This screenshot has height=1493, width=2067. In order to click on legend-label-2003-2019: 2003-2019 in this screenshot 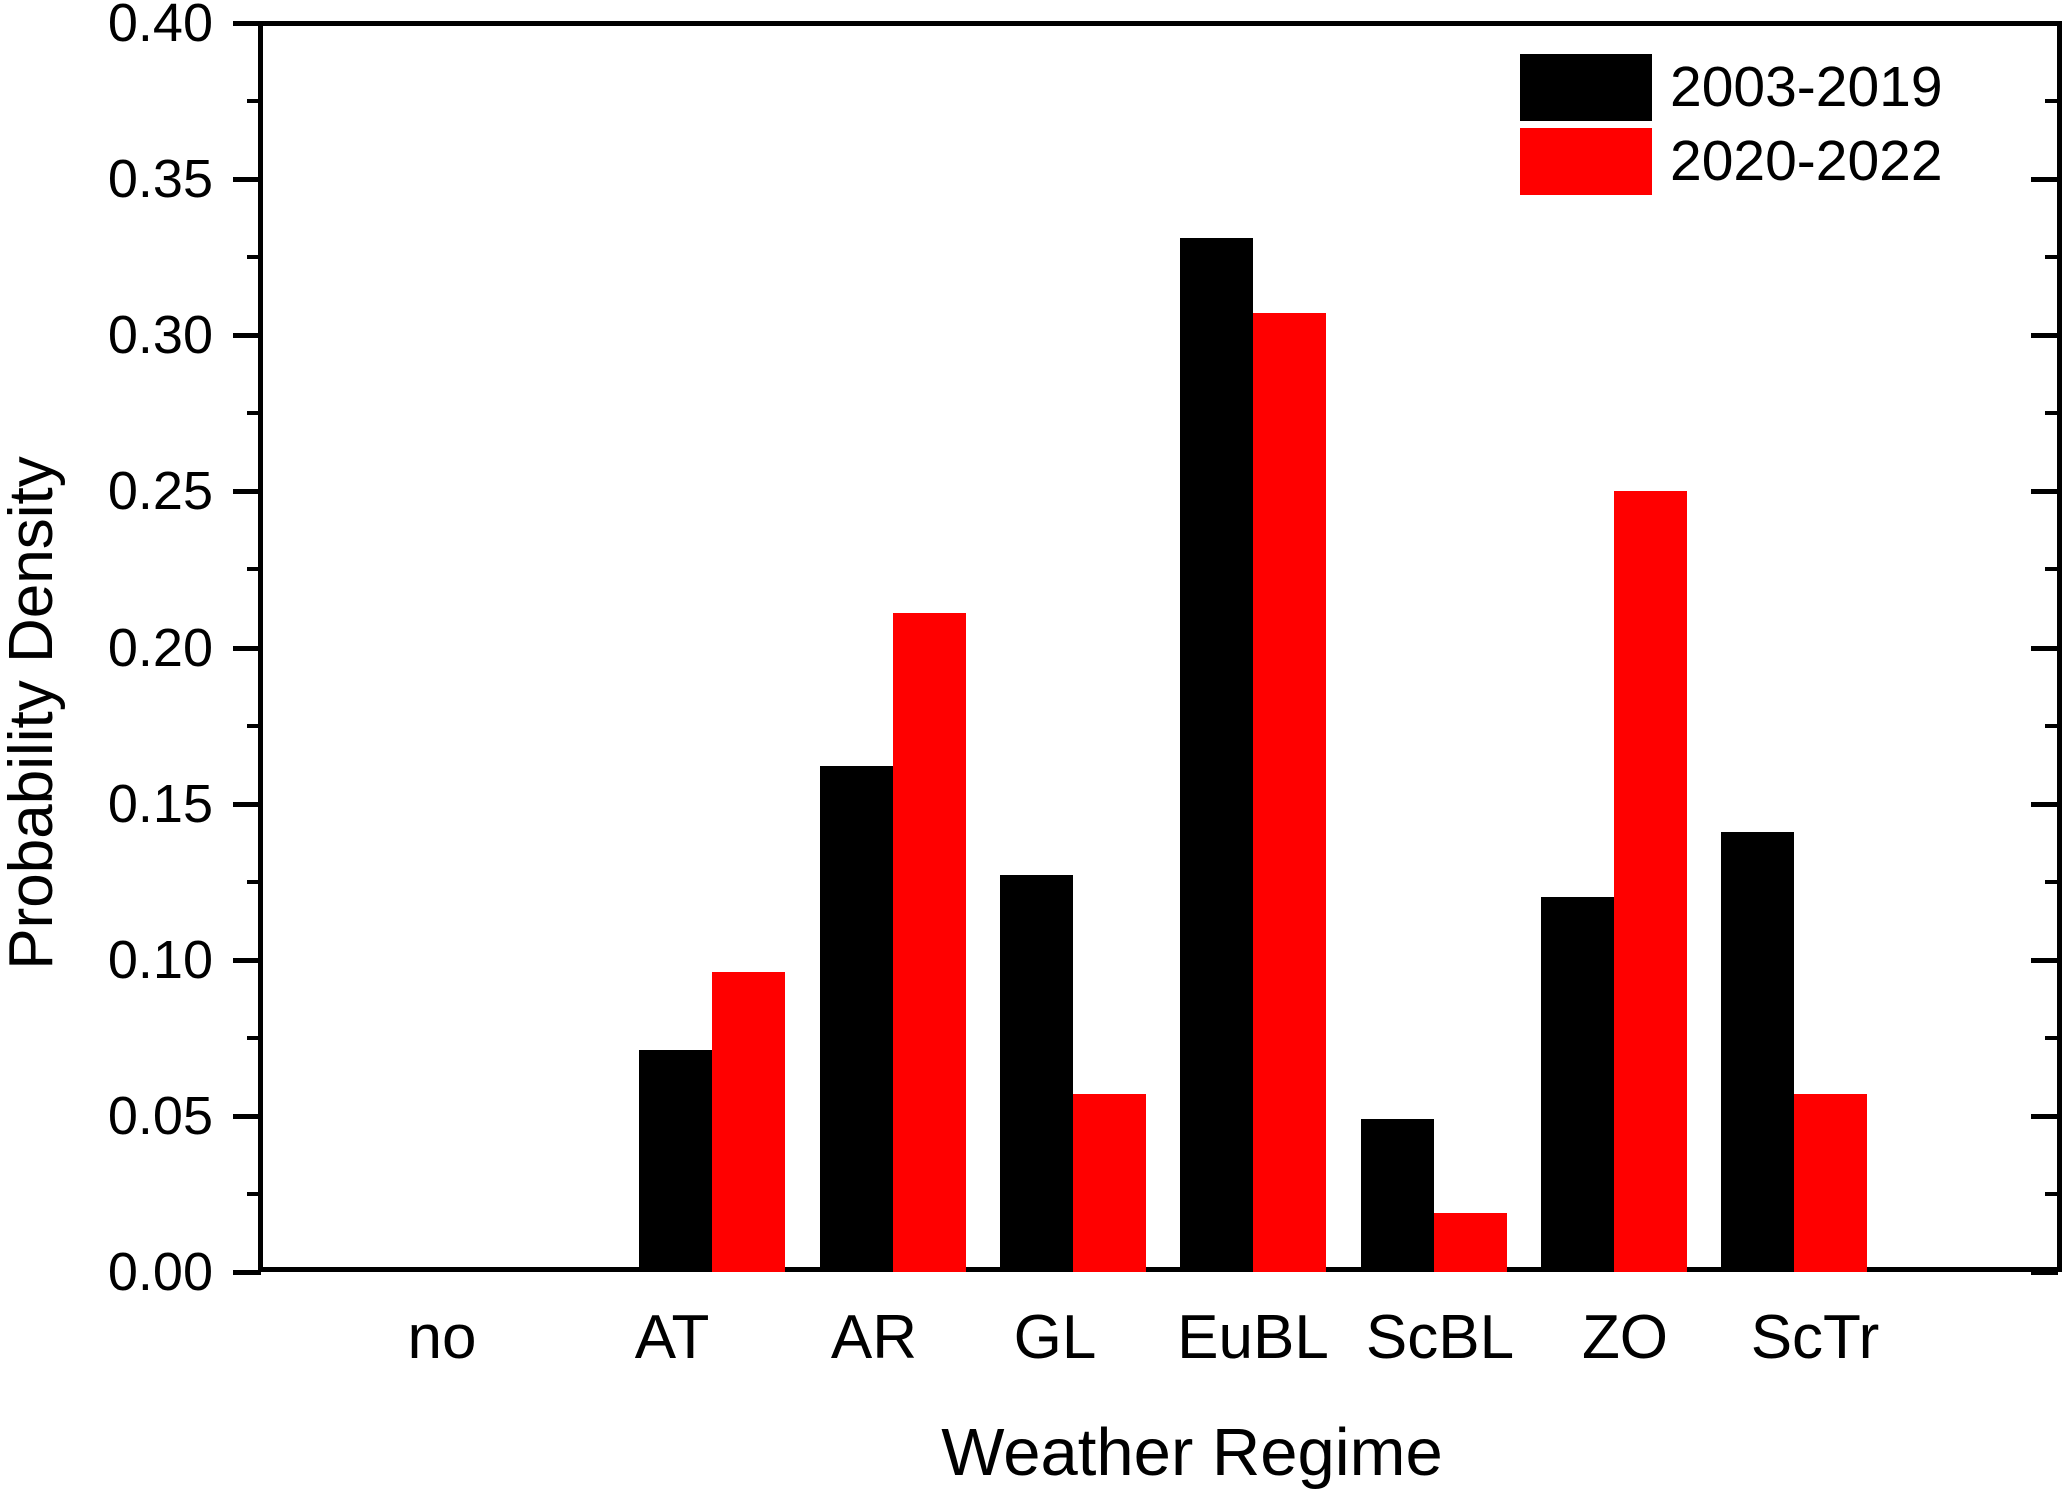, I will do `click(1806, 87)`.